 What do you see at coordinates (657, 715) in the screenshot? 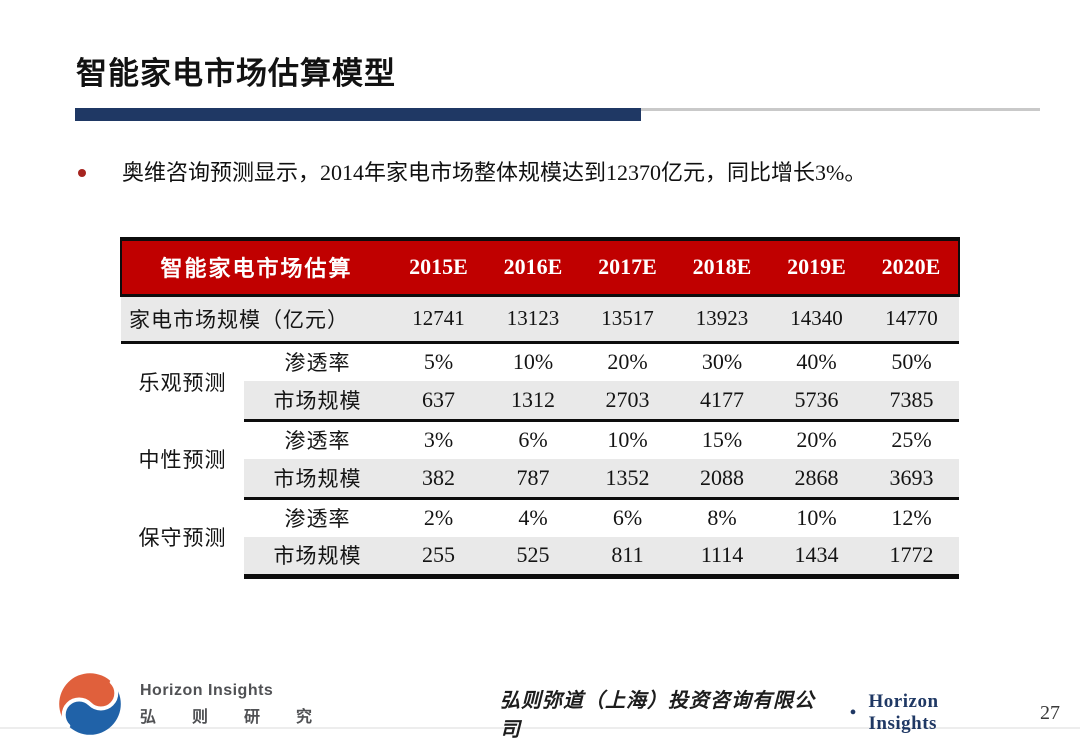
I see `footer-company-name: 弘则弥道（上海）投资咨询有限公司` at bounding box center [657, 715].